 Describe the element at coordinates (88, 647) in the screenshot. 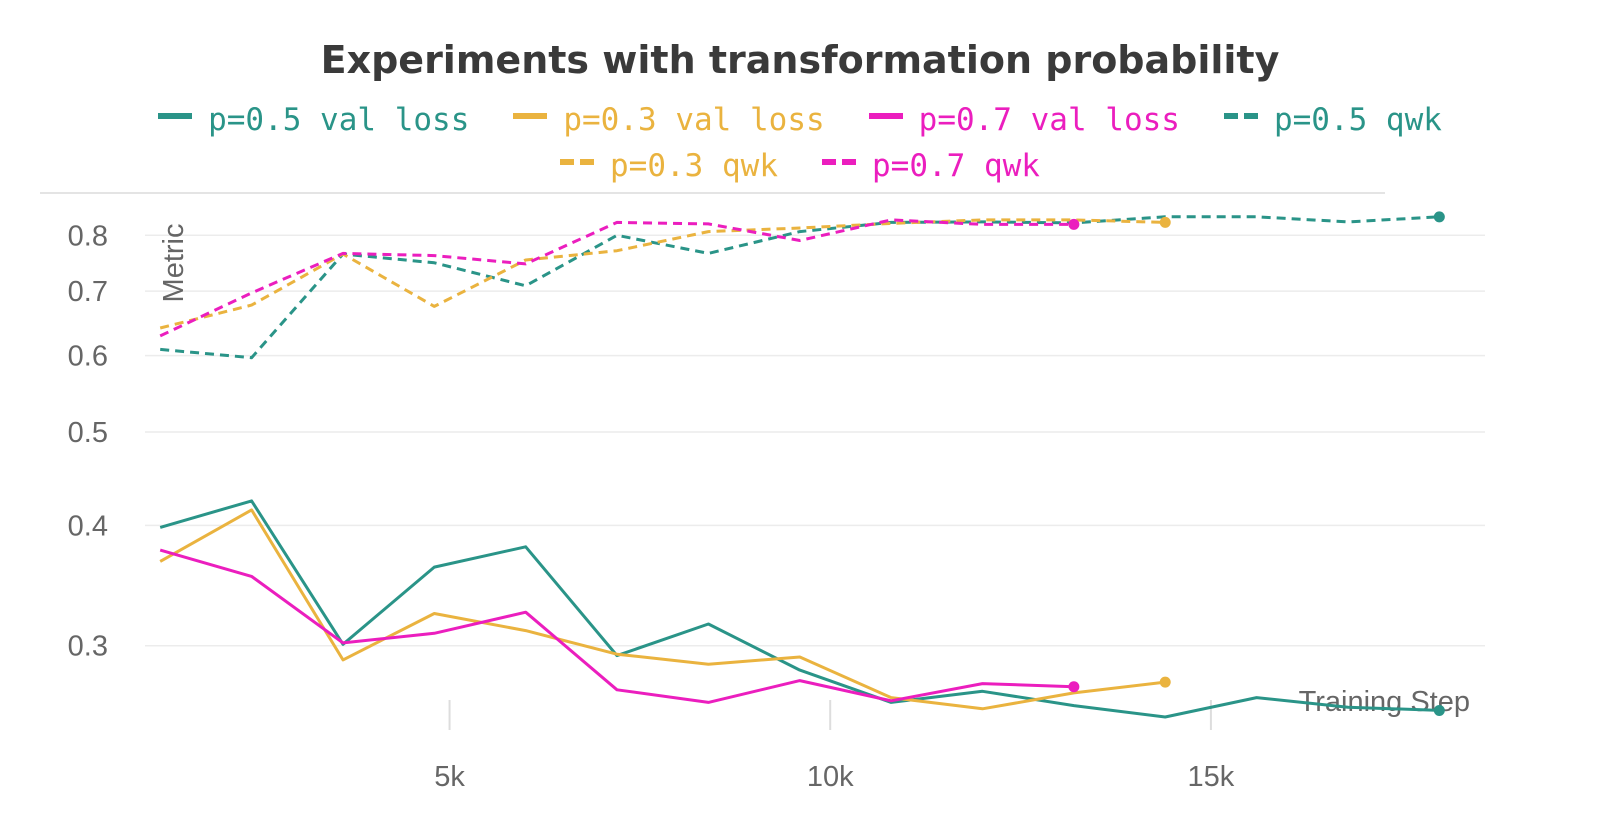

I see `y-tick-label: 0.3` at that location.